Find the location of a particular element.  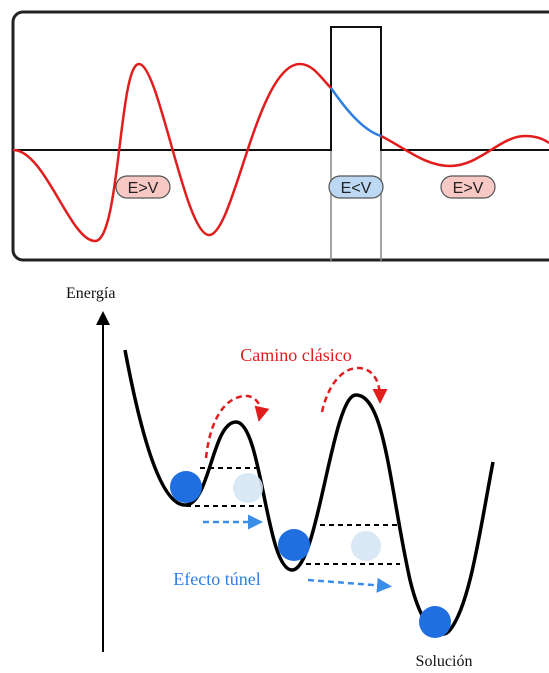

region-label-right: E>V is located at coordinates (468, 188).